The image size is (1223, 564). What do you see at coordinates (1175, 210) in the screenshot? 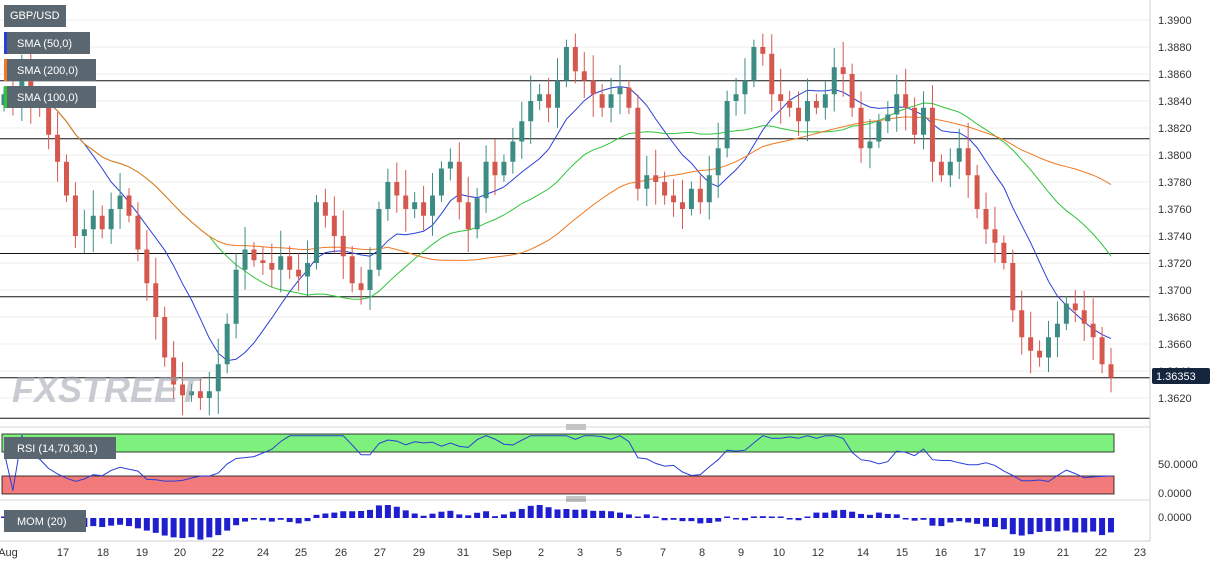
I see `price-tick: 1.3760` at bounding box center [1175, 210].